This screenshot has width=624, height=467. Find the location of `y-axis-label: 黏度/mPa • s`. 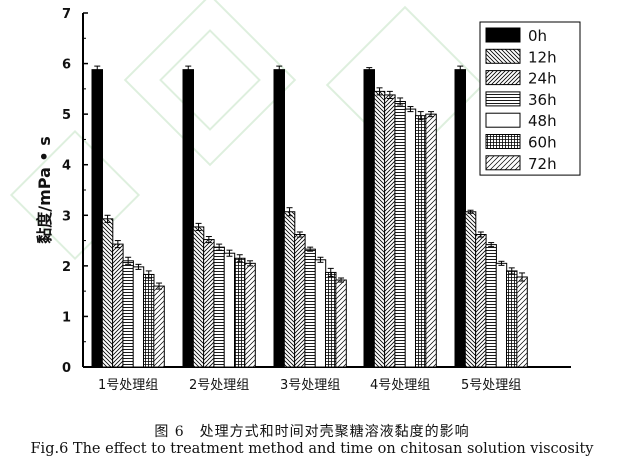

y-axis-label: 黏度/mPa • s is located at coordinates (44, 190).